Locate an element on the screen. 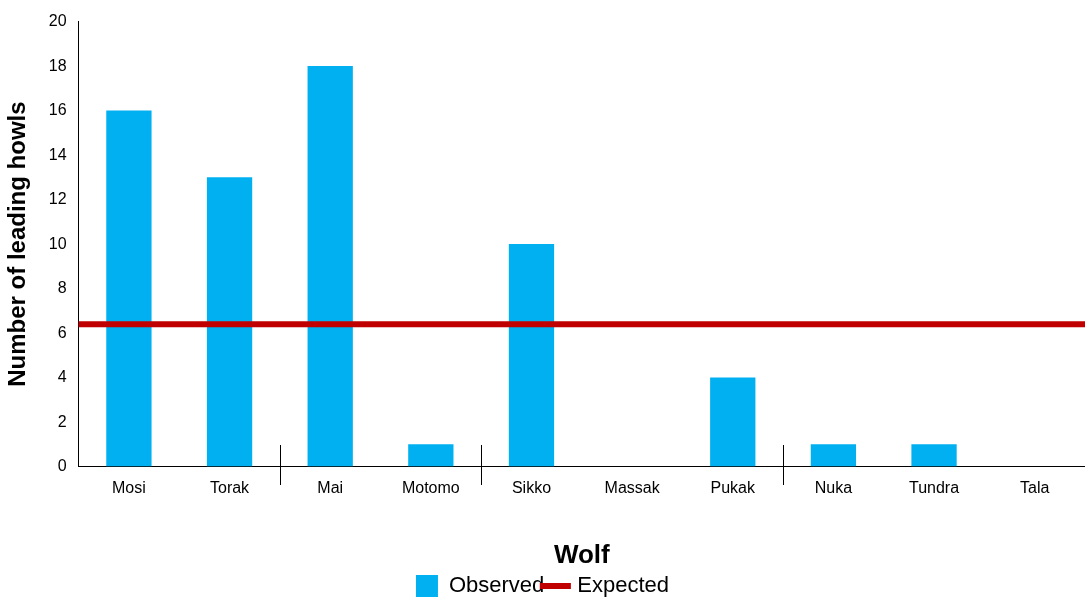 The height and width of the screenshot is (607, 1085). x-tick-label: Torak is located at coordinates (230, 487).